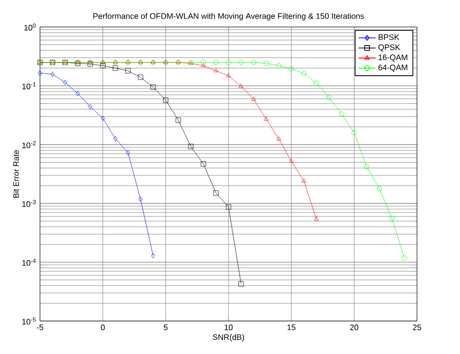  I want to click on x-tick-label: 20, so click(354, 327).